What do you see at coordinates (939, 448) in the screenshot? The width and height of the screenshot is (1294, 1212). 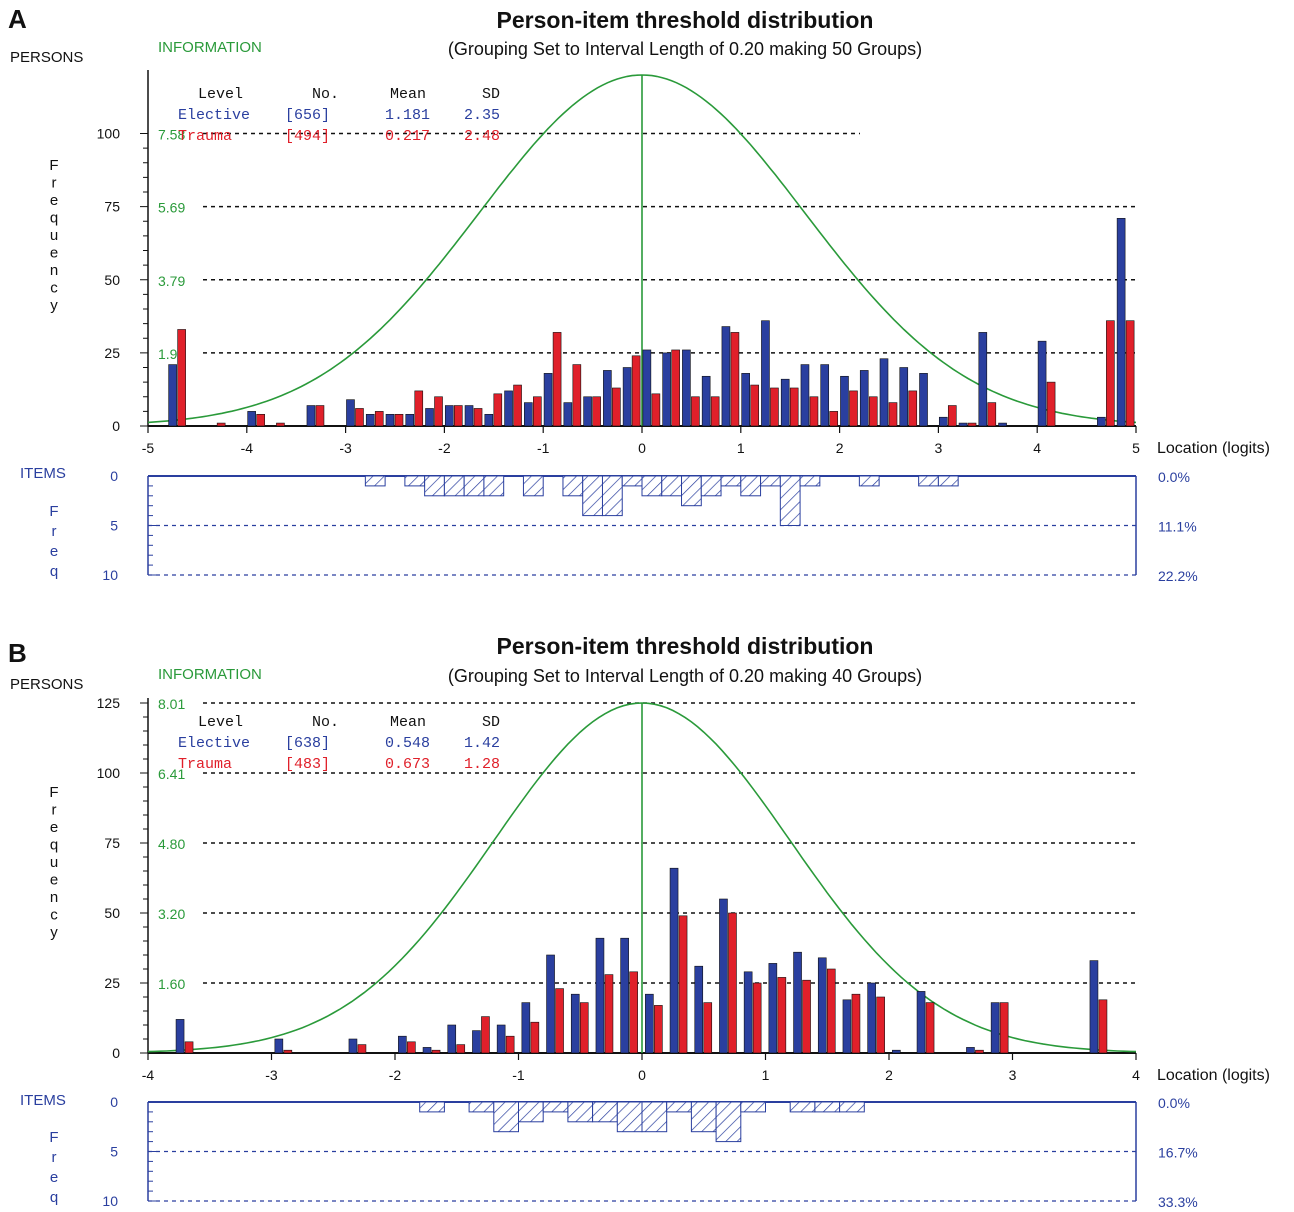 I see `x-tick-label-a: 3` at bounding box center [939, 448].